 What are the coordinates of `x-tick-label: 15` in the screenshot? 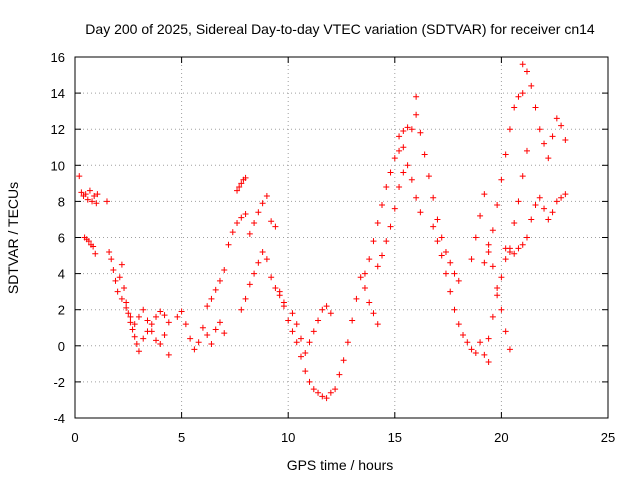 It's located at (395, 437).